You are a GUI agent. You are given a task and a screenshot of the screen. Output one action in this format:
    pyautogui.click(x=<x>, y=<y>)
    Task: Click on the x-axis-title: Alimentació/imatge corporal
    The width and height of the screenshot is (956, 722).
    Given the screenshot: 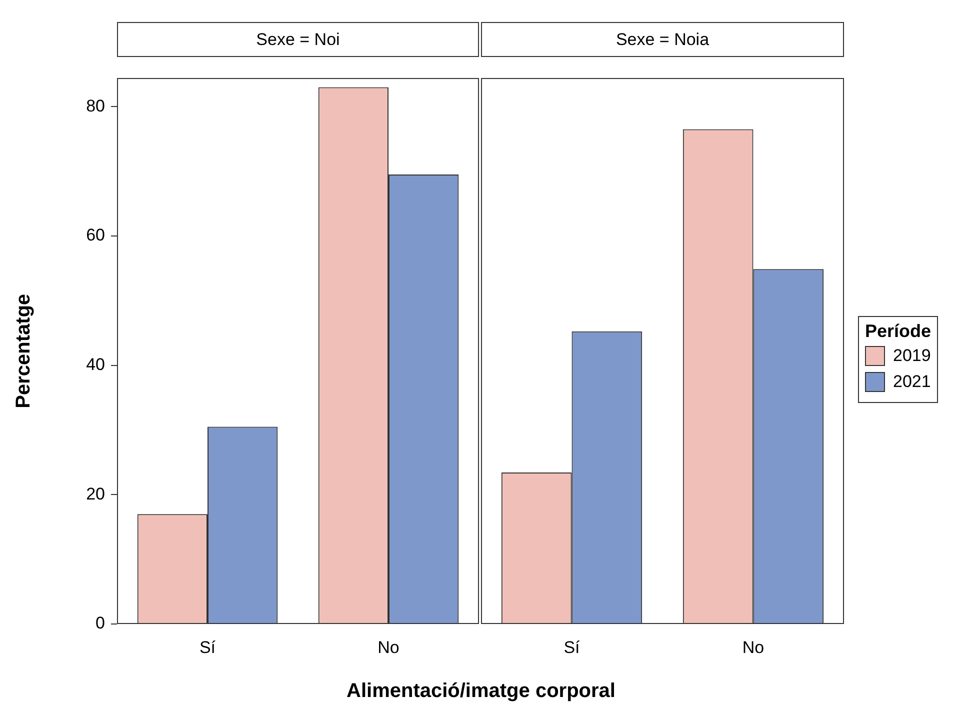 What is the action you would take?
    pyautogui.click(x=481, y=691)
    